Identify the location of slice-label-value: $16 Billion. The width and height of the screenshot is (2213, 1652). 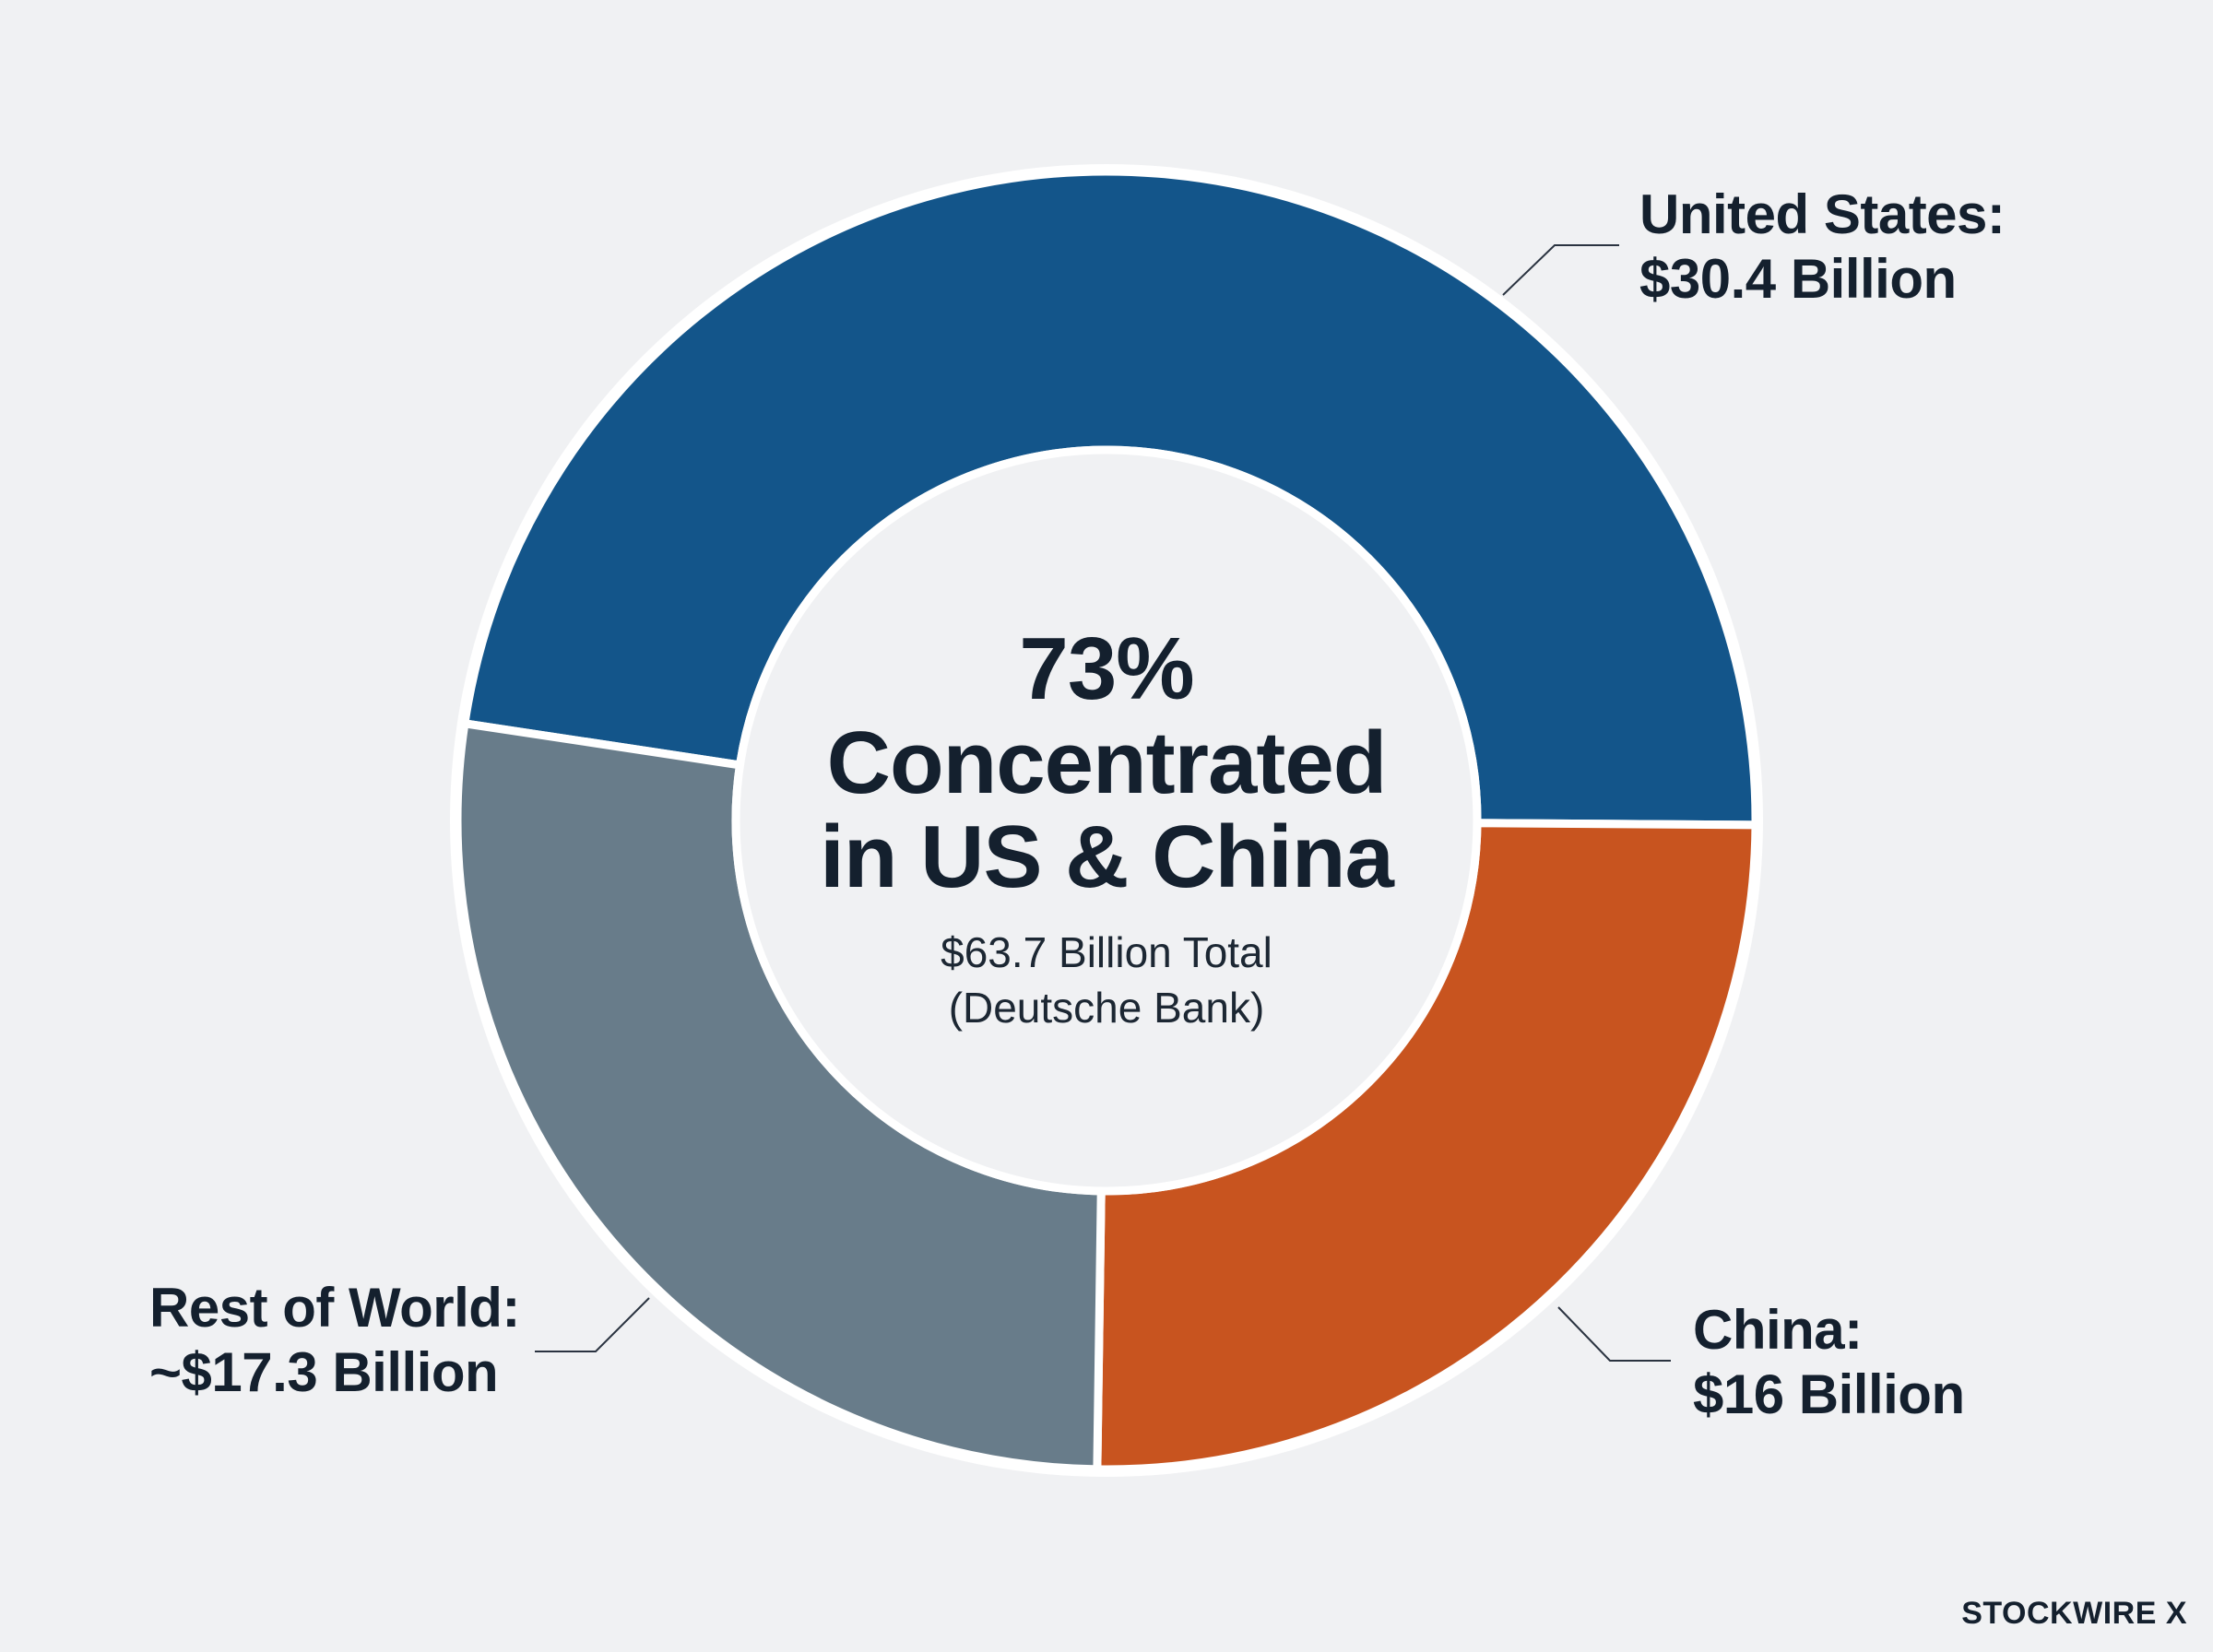
(1829, 1394).